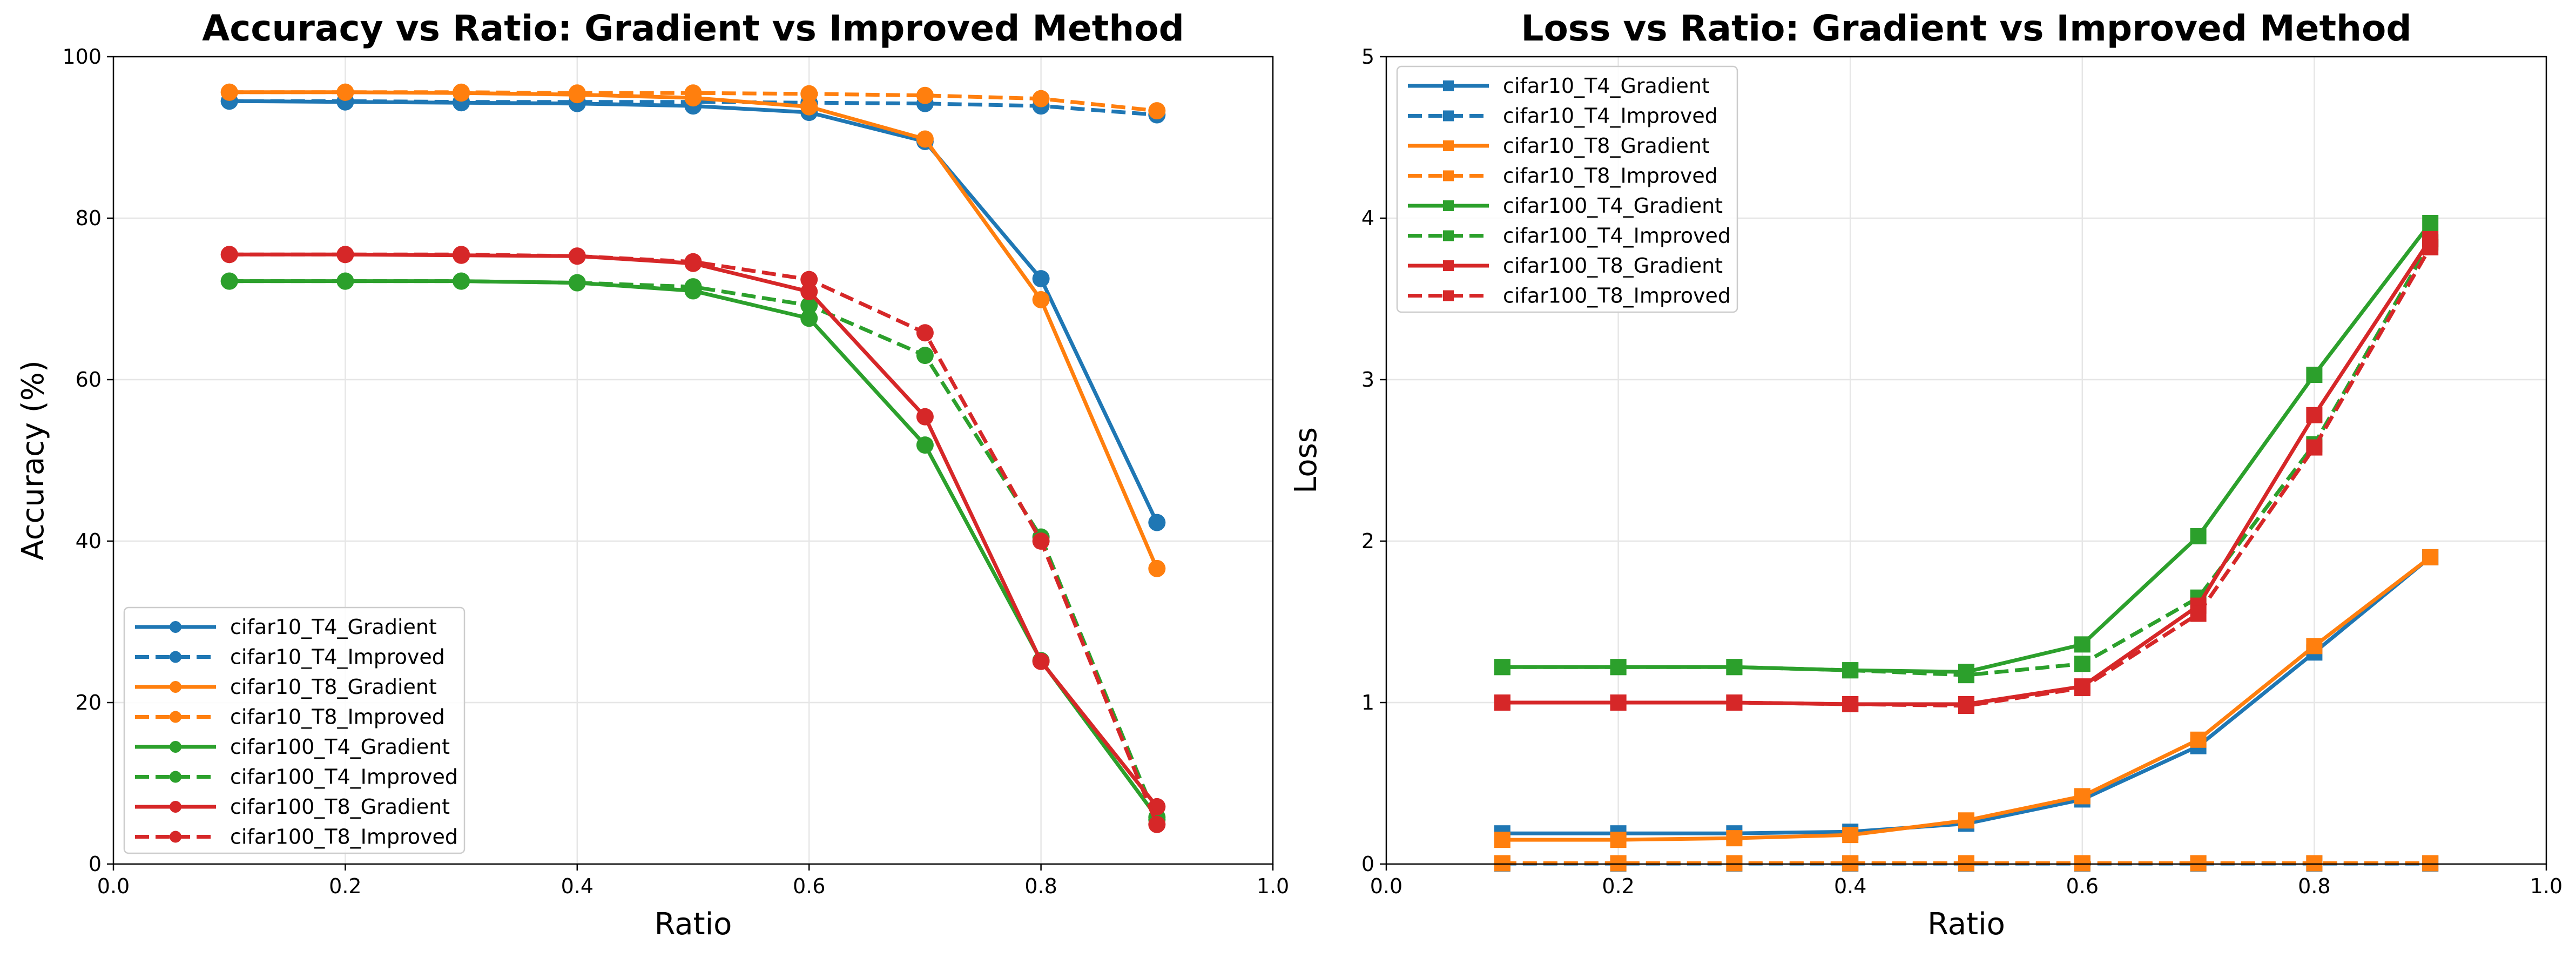  I want to click on accuracy-y-tick-label: 80, so click(89, 218).